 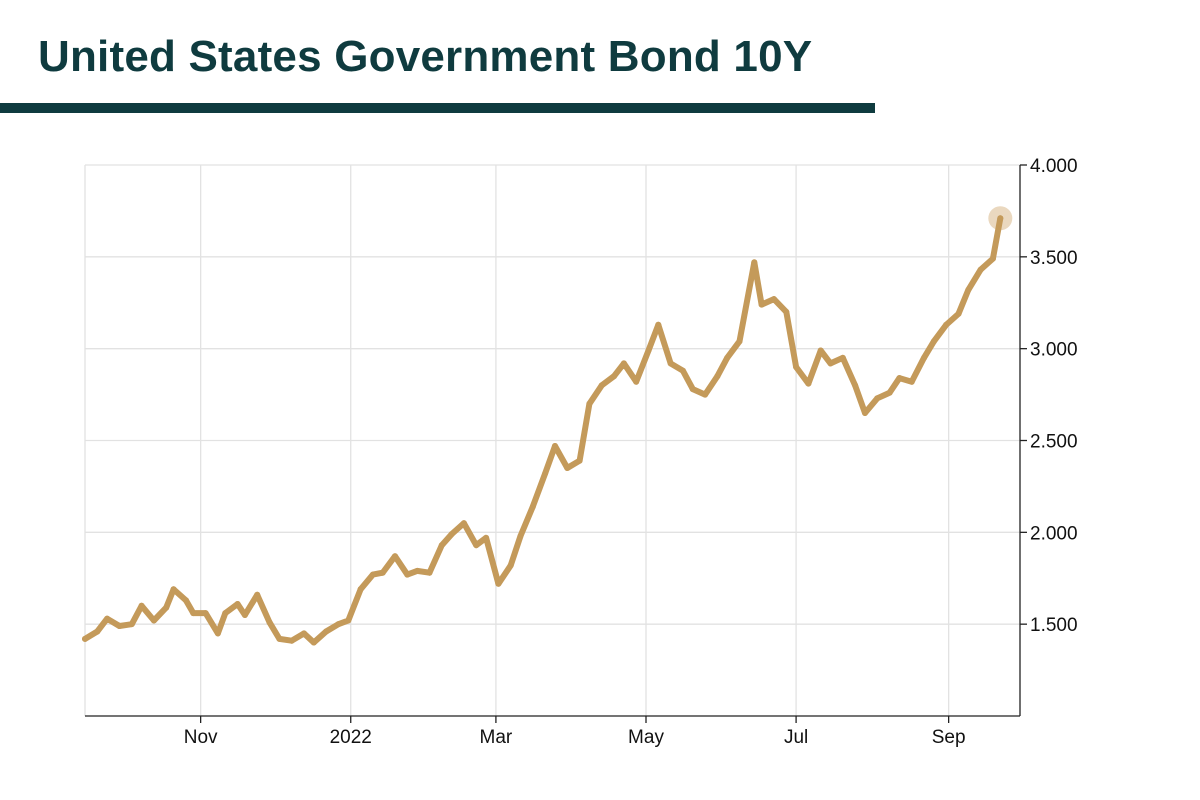 I want to click on y-tick-label: 3.000, so click(x=1054, y=350).